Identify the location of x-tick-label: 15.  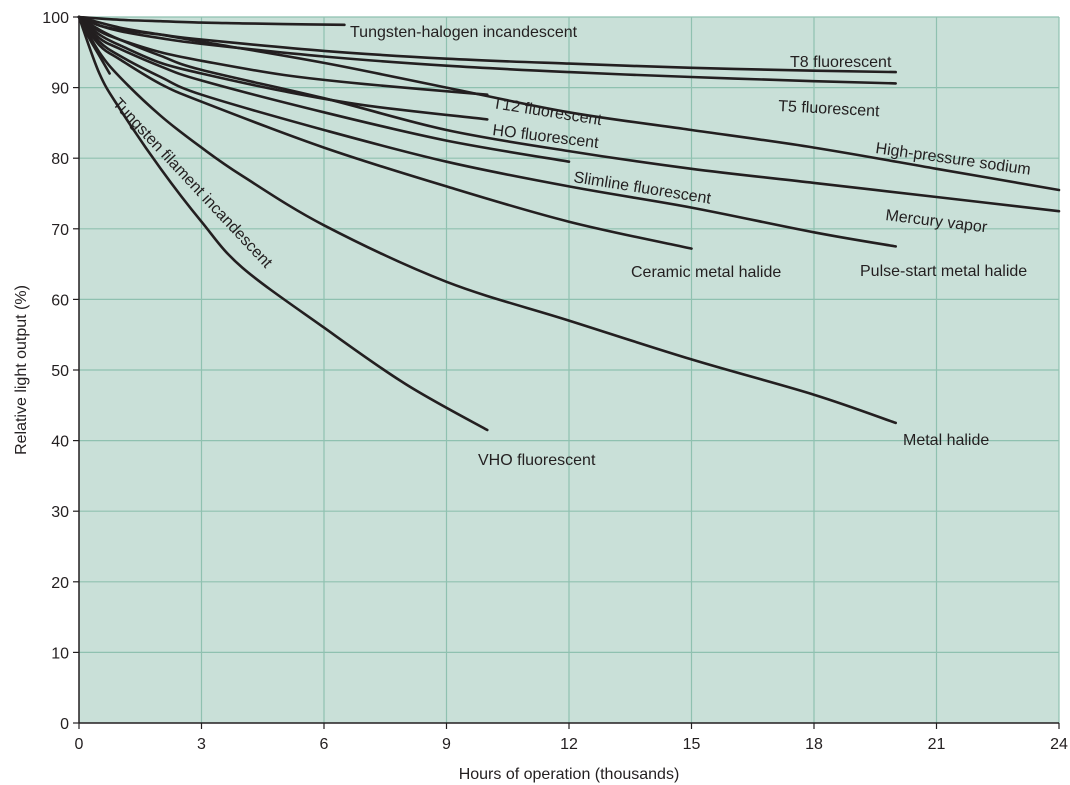
(692, 744).